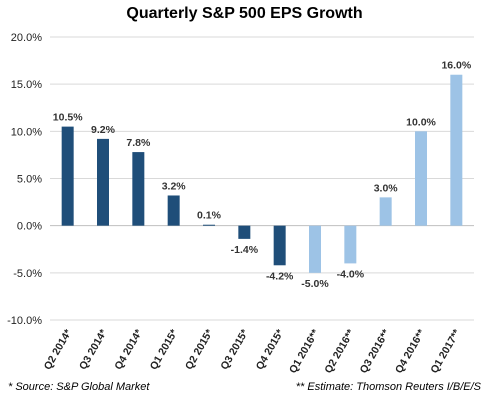 Image resolution: width=489 pixels, height=401 pixels. What do you see at coordinates (29, 227) in the screenshot?
I see `y-tick-label: 0.0%` at bounding box center [29, 227].